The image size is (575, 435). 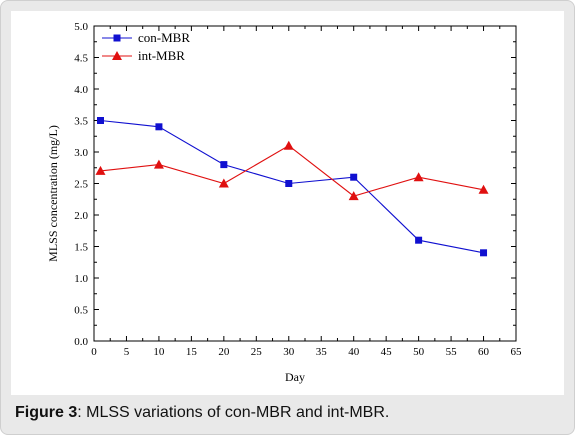 I want to click on y-tick-label: 0.0, so click(x=81, y=342).